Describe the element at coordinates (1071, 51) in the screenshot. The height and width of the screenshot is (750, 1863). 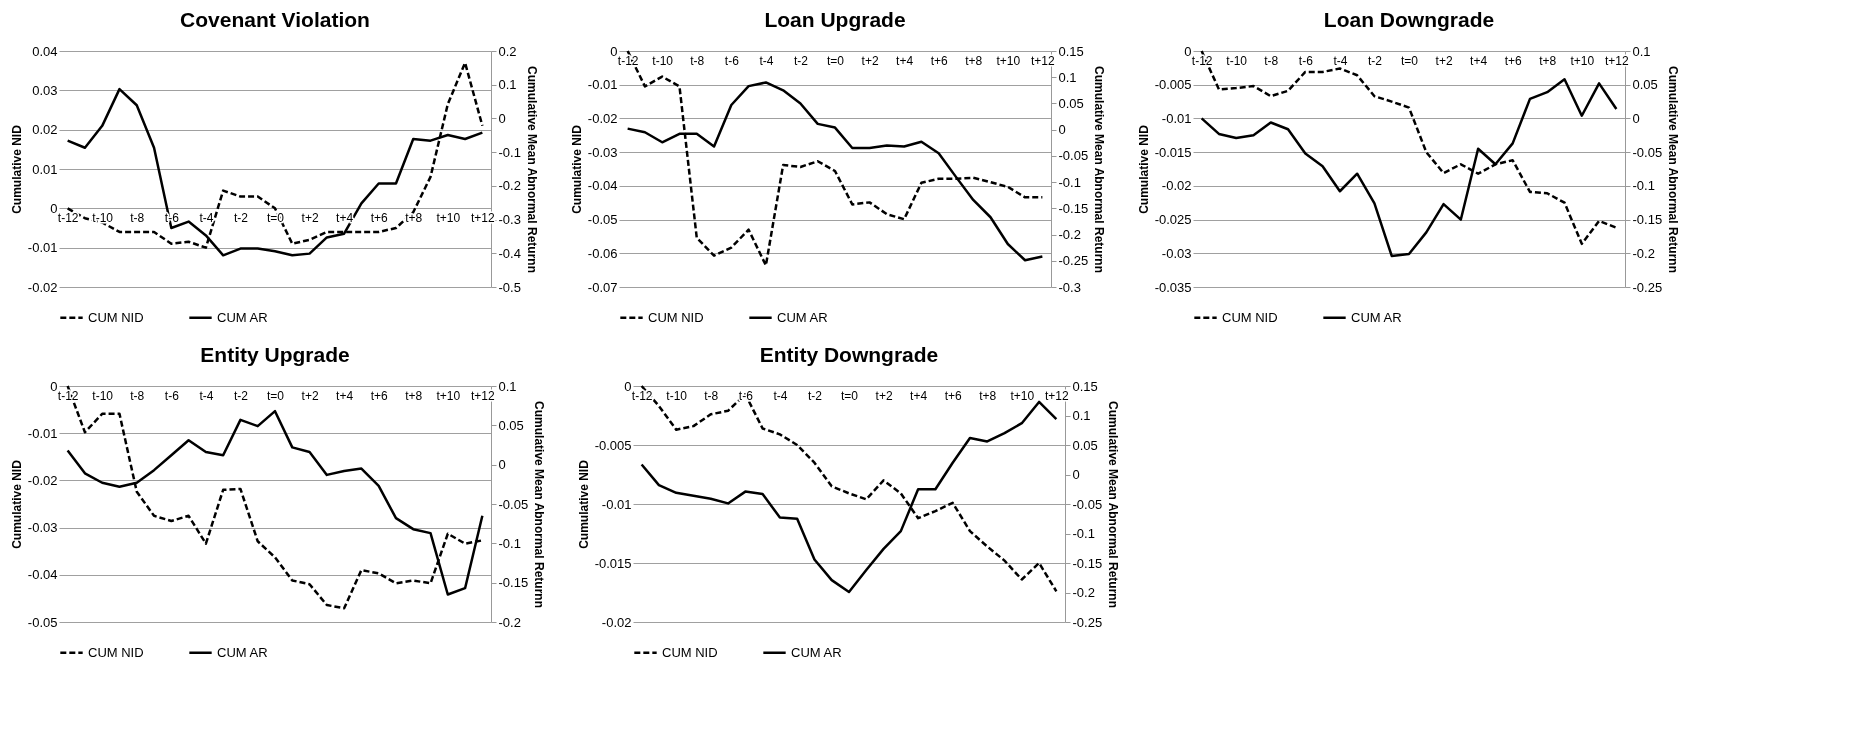
I see `y2-tick-label: 0.15` at that location.